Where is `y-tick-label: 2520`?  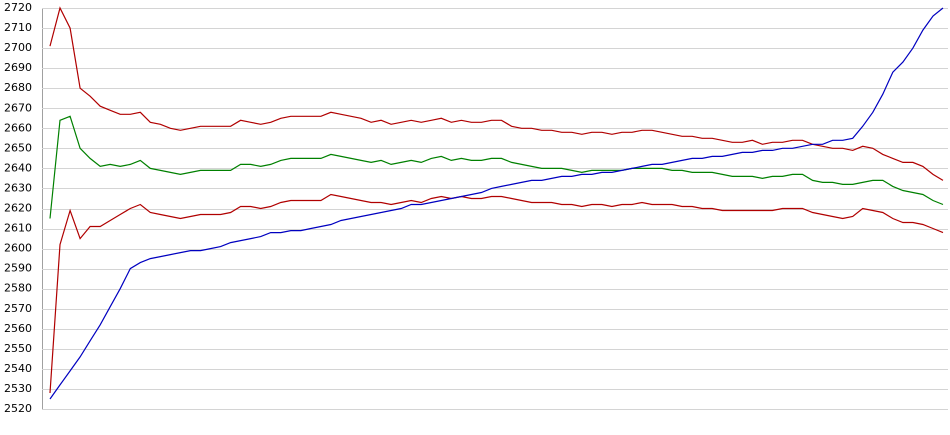
y-tick-label: 2520 is located at coordinates (18, 408).